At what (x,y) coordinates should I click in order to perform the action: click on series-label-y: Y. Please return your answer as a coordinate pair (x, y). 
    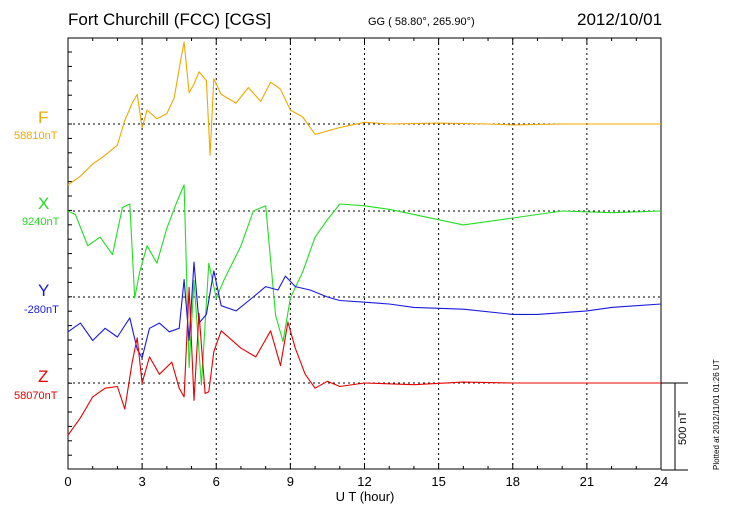
    Looking at the image, I should click on (44, 290).